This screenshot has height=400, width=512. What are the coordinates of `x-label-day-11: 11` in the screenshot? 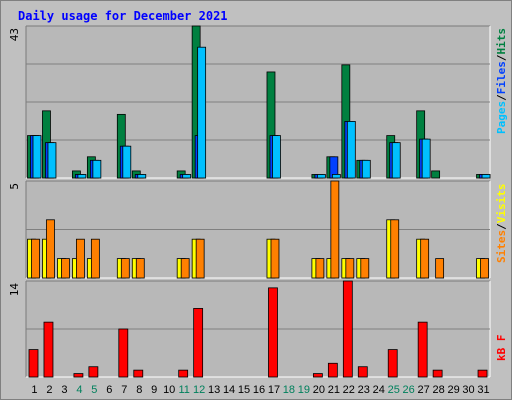 It's located at (183, 390).